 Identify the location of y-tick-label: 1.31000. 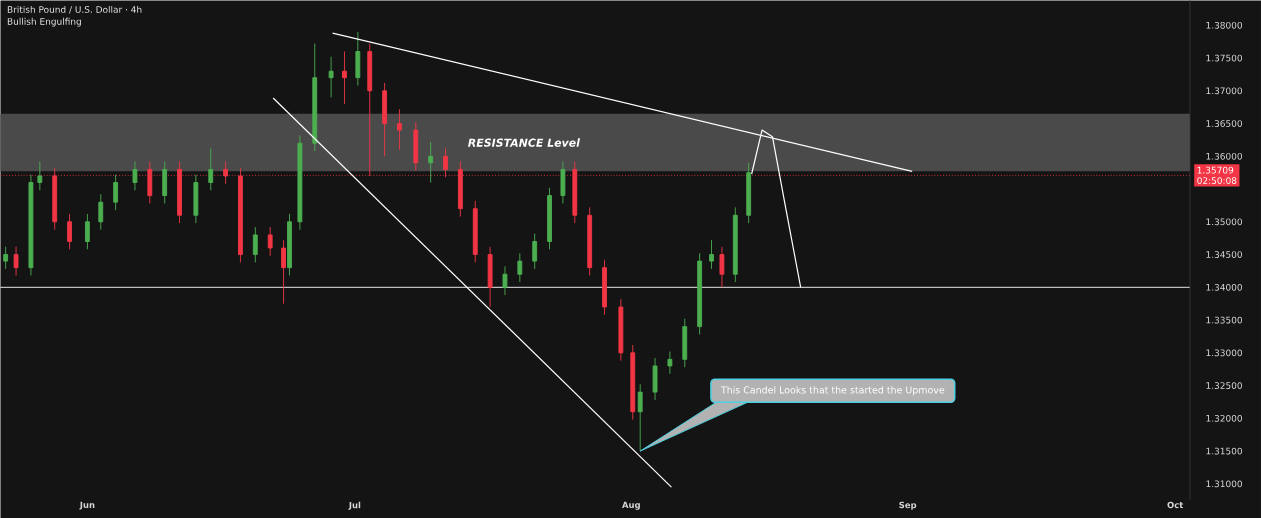
(1224, 484).